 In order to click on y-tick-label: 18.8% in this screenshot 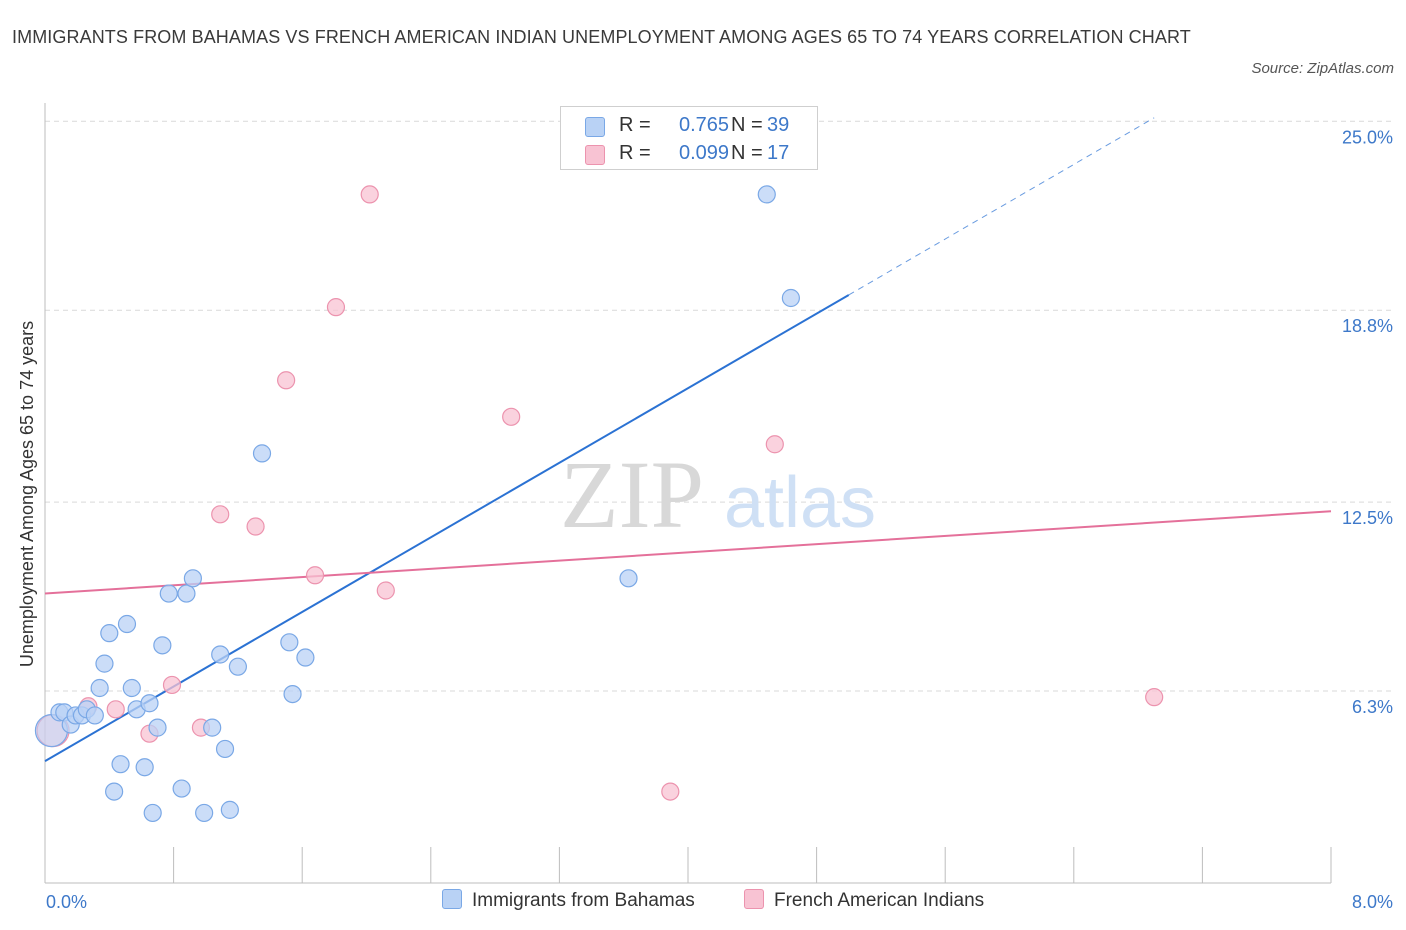, I will do `click(1367, 326)`.